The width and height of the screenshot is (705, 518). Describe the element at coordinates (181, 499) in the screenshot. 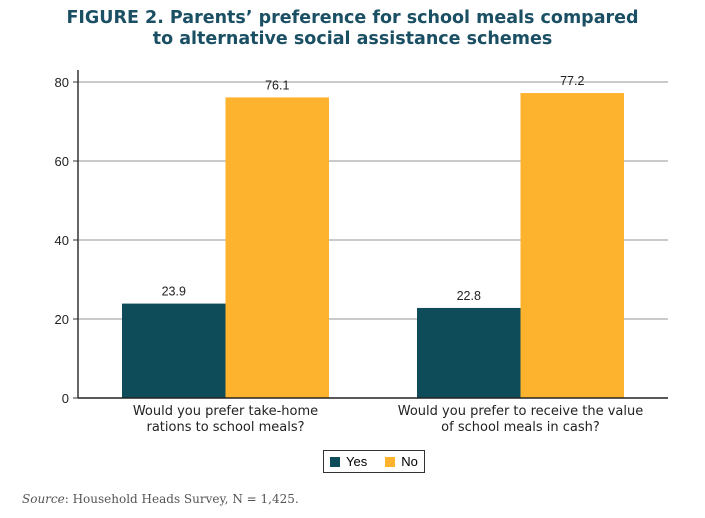

I see `source-text: : Household Heads Survey, N = 1,425.` at that location.